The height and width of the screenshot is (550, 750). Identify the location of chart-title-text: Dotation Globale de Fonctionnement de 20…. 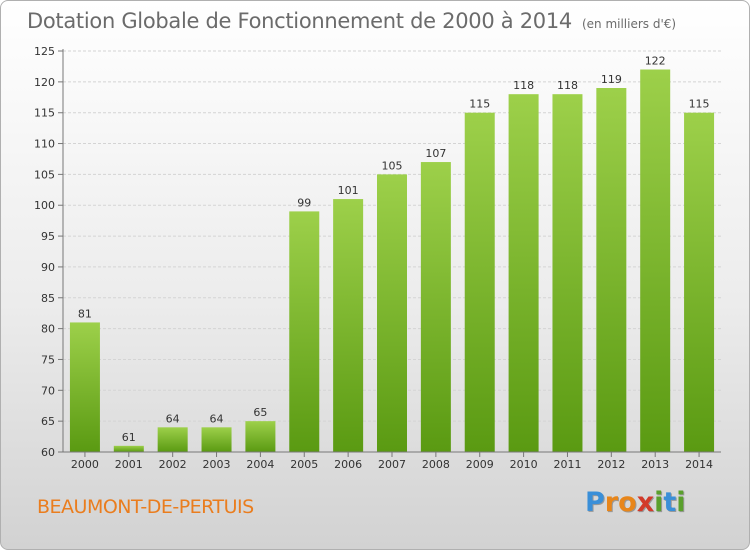
(299, 21).